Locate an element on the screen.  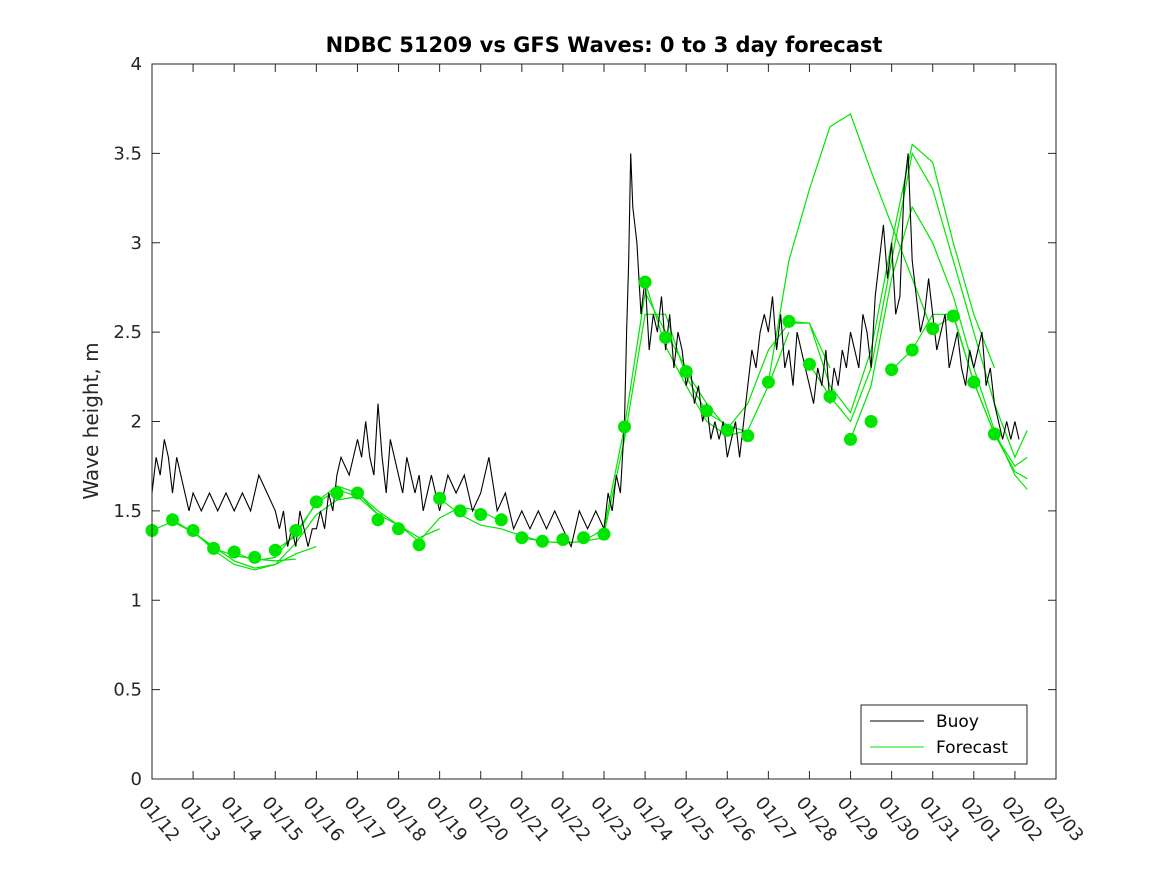
legend: Buoy Forecast is located at coordinates (944, 734).